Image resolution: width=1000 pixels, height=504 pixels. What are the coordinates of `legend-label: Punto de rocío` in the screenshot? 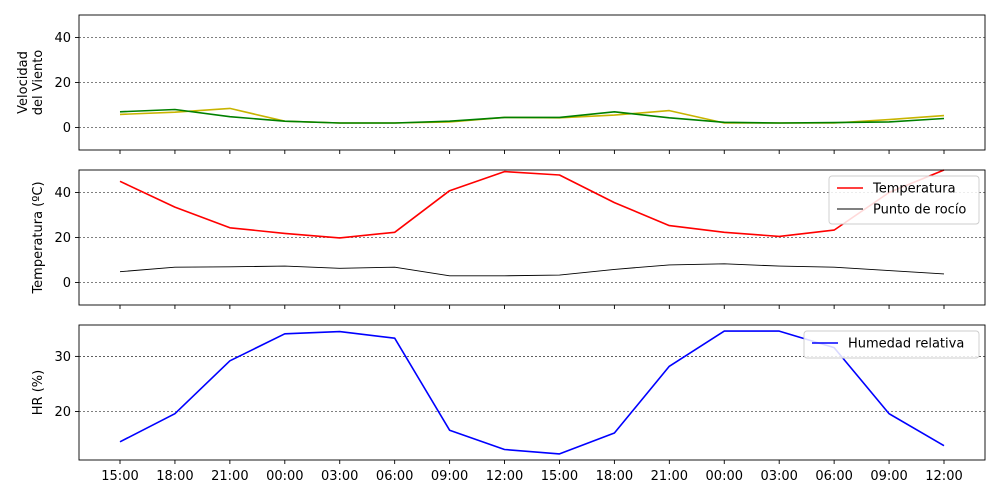 It's located at (919, 210).